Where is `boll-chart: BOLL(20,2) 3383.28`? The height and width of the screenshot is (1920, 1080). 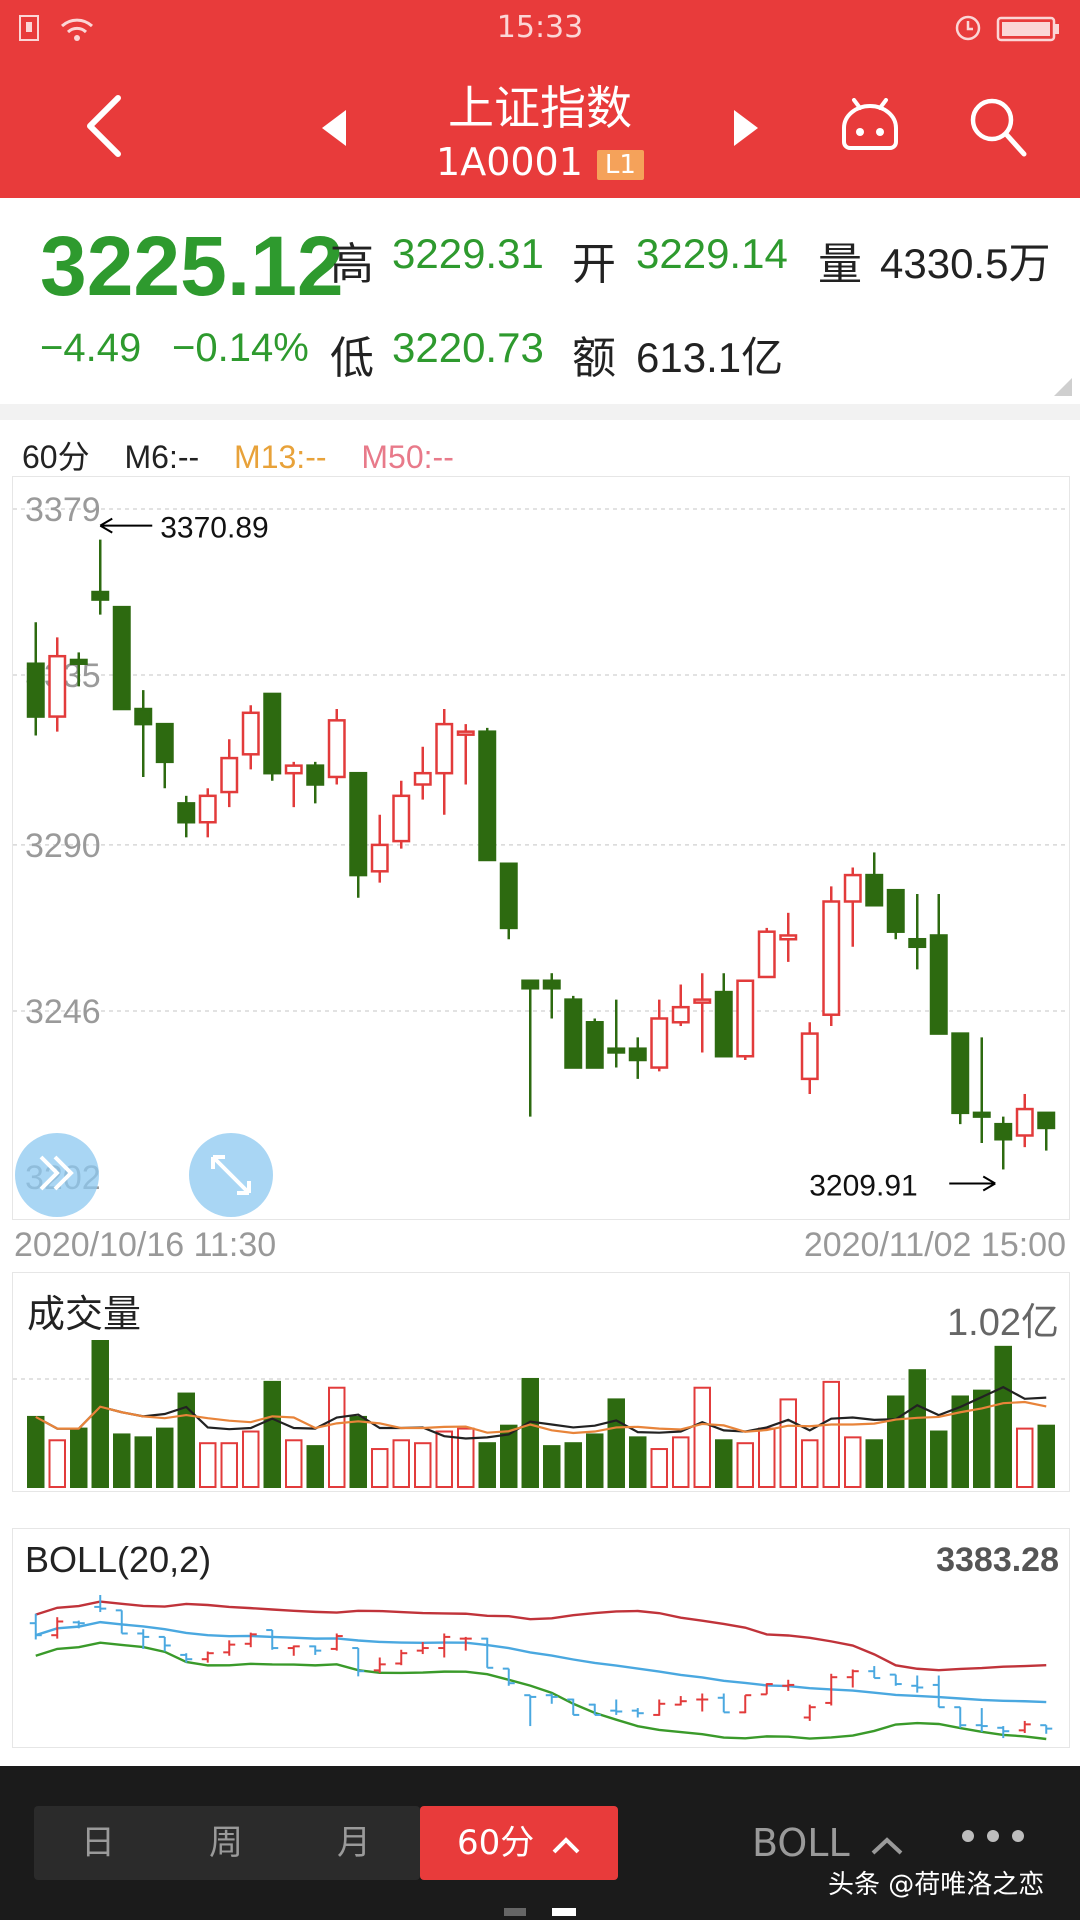 boll-chart: BOLL(20,2) 3383.28 is located at coordinates (541, 1638).